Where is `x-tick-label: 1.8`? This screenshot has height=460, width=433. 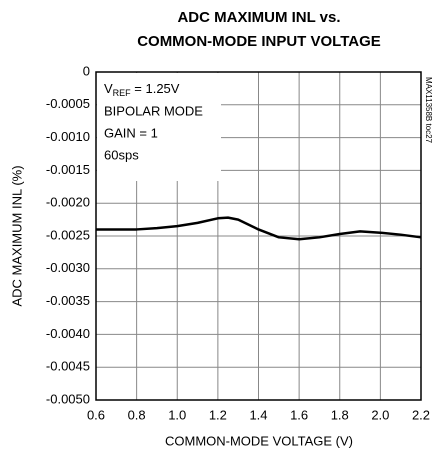
x-tick-label: 1.8 is located at coordinates (340, 414).